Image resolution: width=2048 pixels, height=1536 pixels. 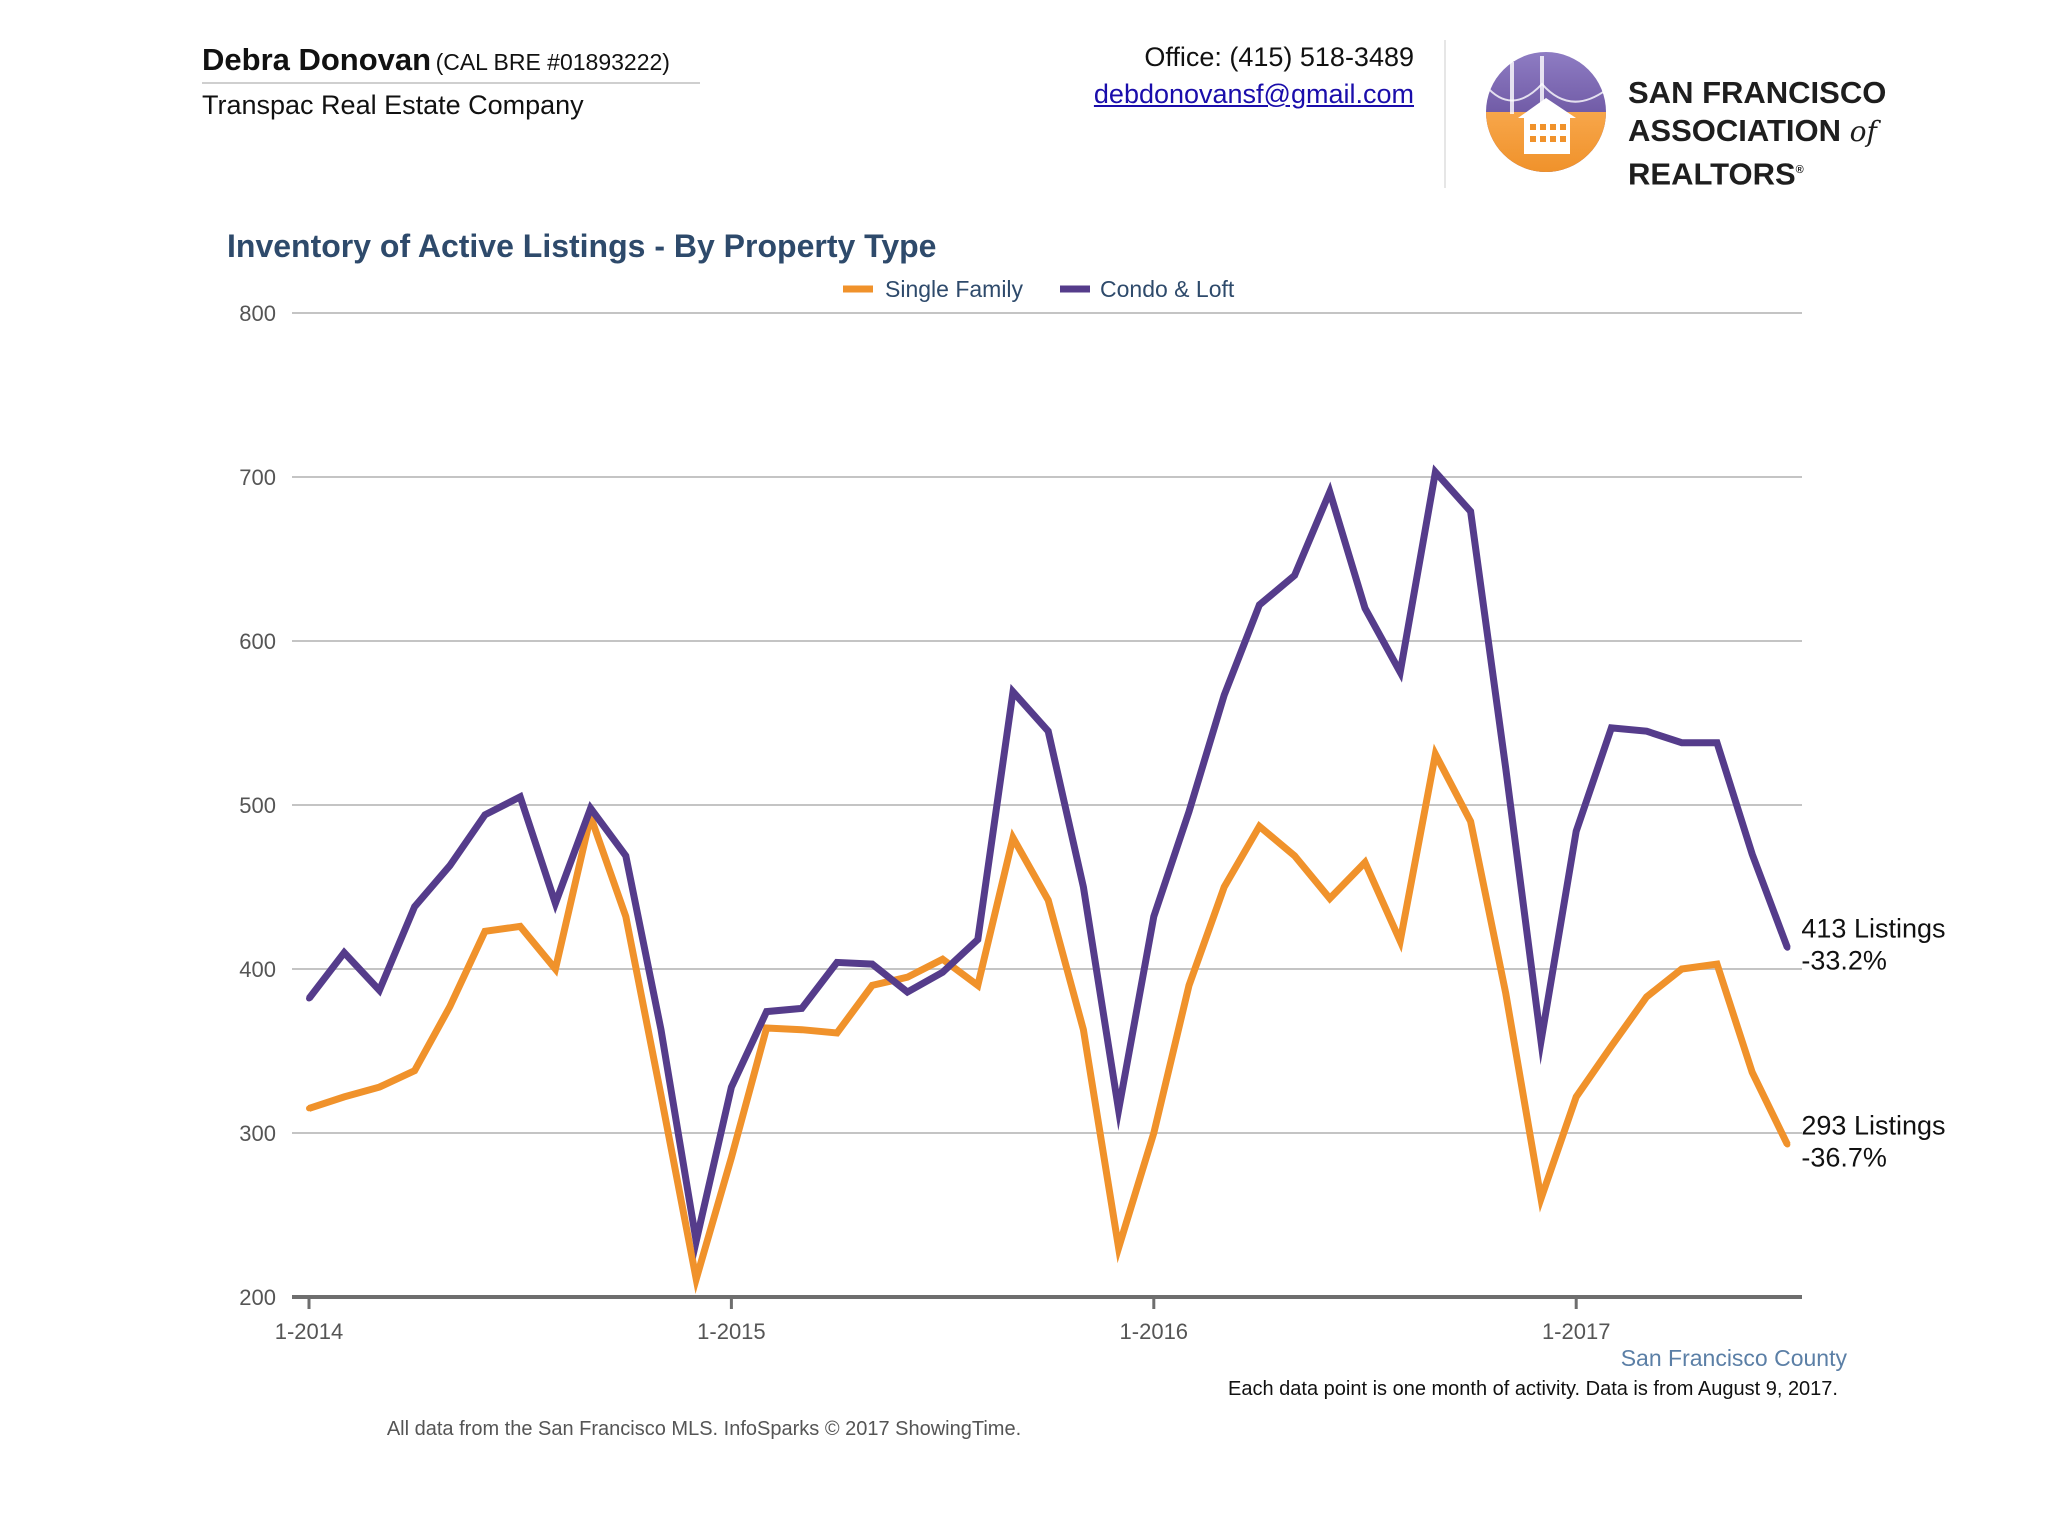 I want to click on y-tick-label: 200, so click(x=257, y=1297).